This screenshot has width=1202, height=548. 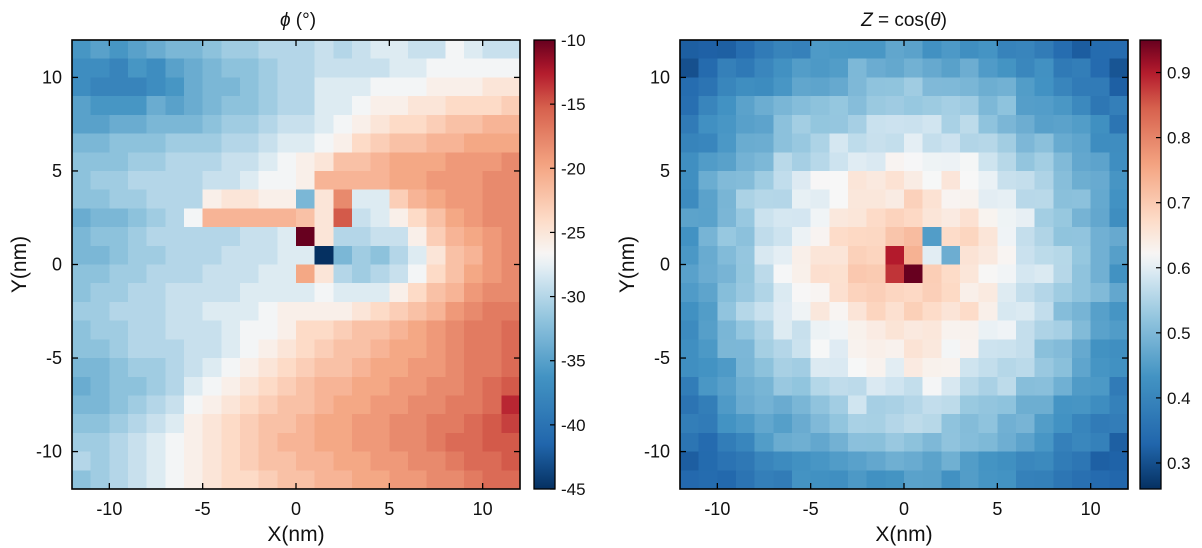 I want to click on chart-title: ϕ (°), so click(x=298, y=20).